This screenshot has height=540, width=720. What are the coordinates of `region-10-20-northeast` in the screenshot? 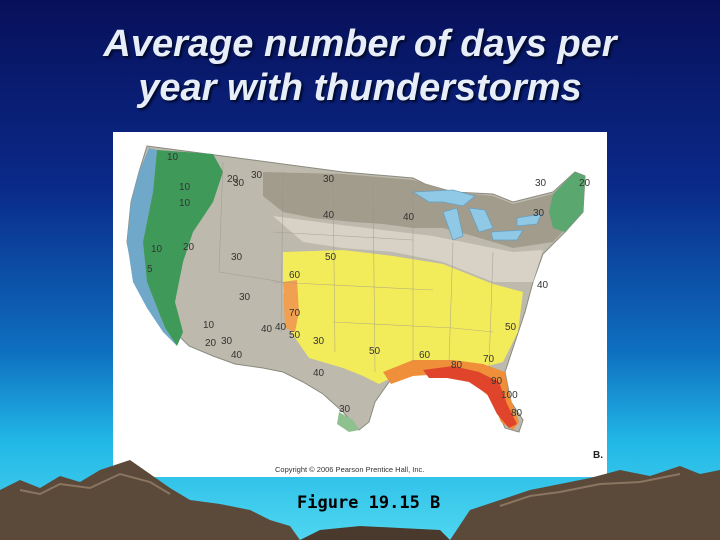 It's located at (567, 202).